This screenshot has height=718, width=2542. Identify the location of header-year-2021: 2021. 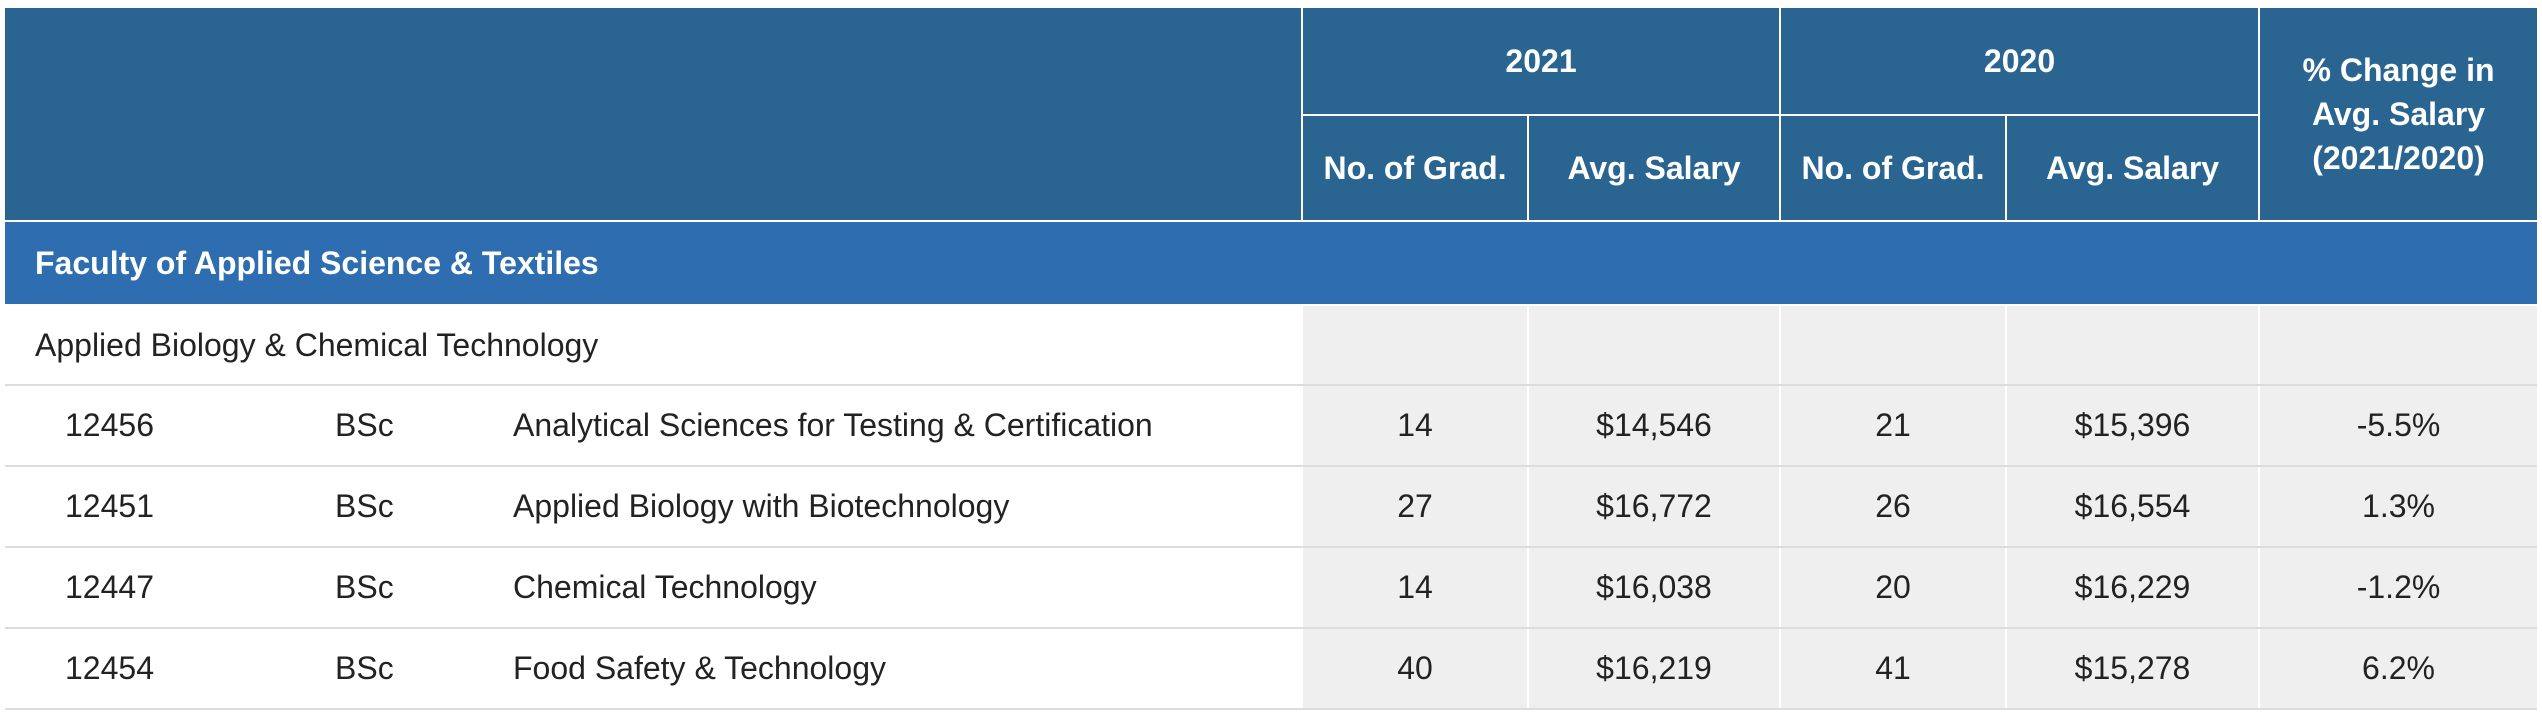
(1541, 62).